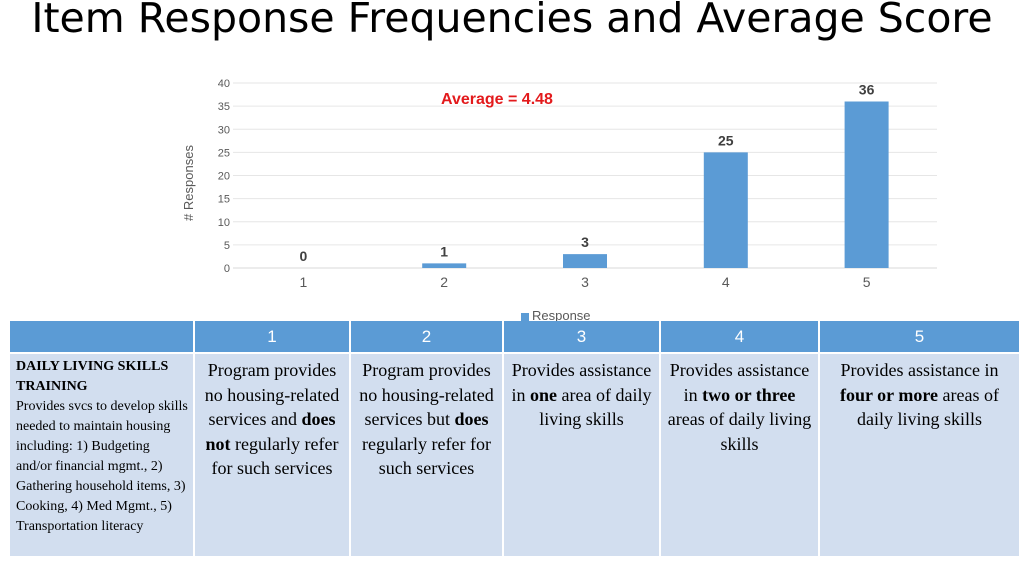 This screenshot has width=1024, height=575. What do you see at coordinates (867, 90) in the screenshot?
I see `data-label: 36` at bounding box center [867, 90].